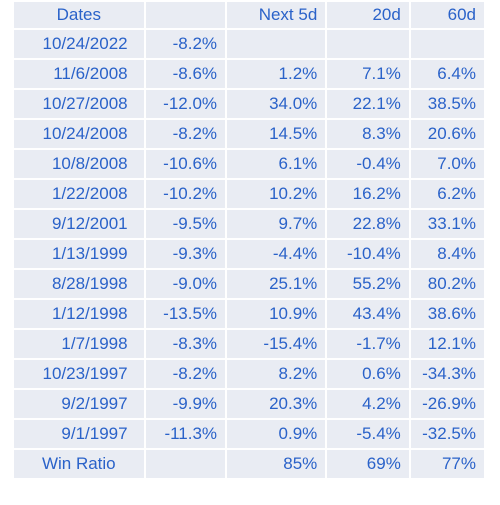 This screenshot has width=500, height=505. Describe the element at coordinates (185, 254) in the screenshot. I see `value-cell: -9.3%` at that location.